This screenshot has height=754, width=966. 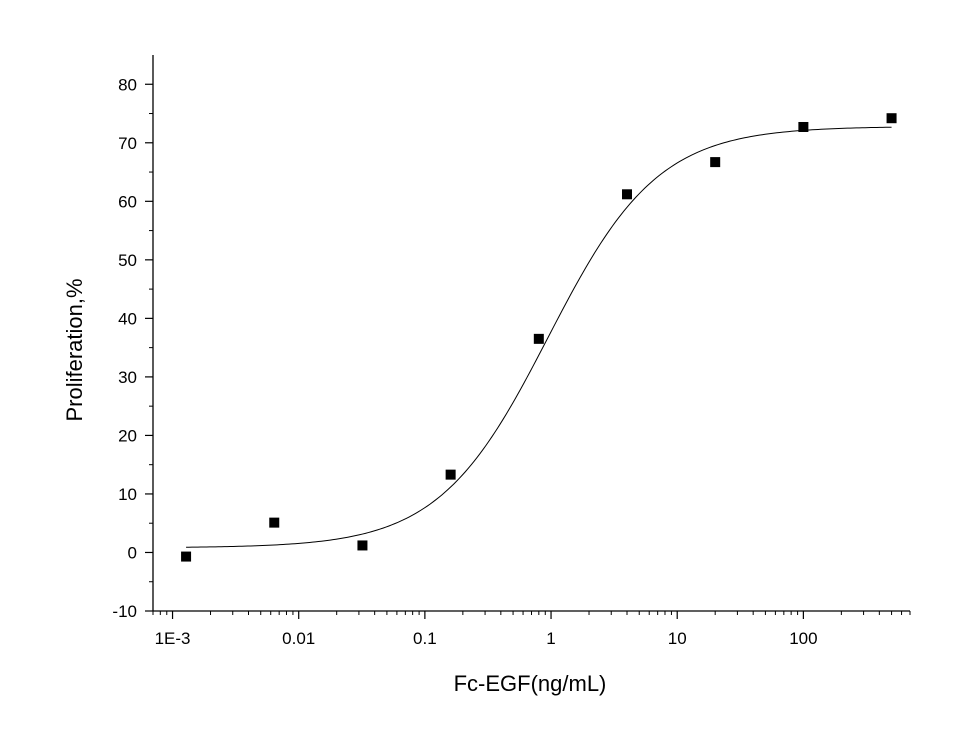 What do you see at coordinates (127, 201) in the screenshot?
I see `y-tick-label: 60` at bounding box center [127, 201].